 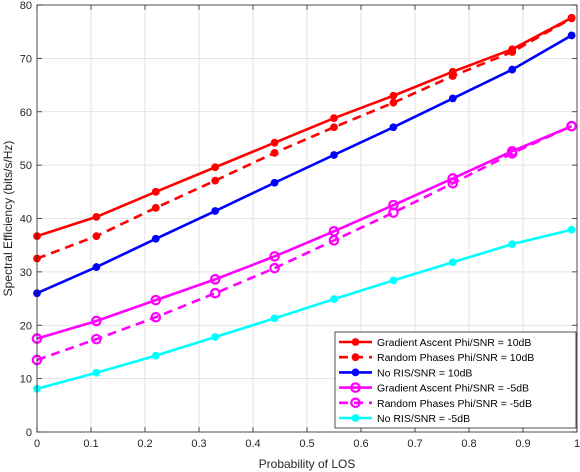 What do you see at coordinates (26, 166) in the screenshot?
I see `y-tick-label: 50` at bounding box center [26, 166].